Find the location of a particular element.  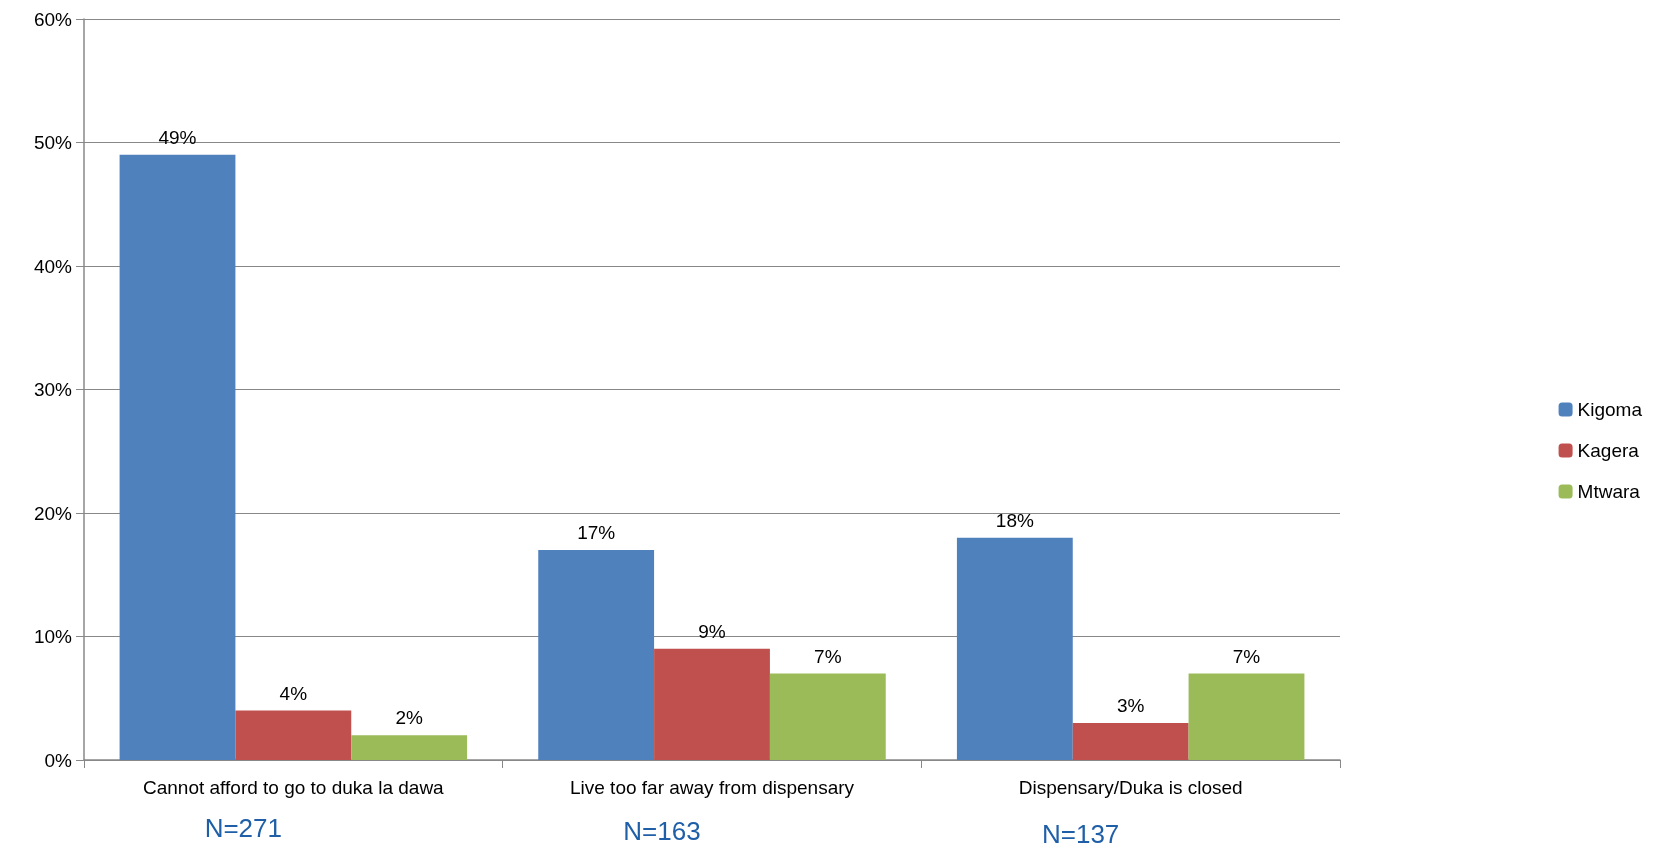

y-tick-label: 60% is located at coordinates (53, 19).